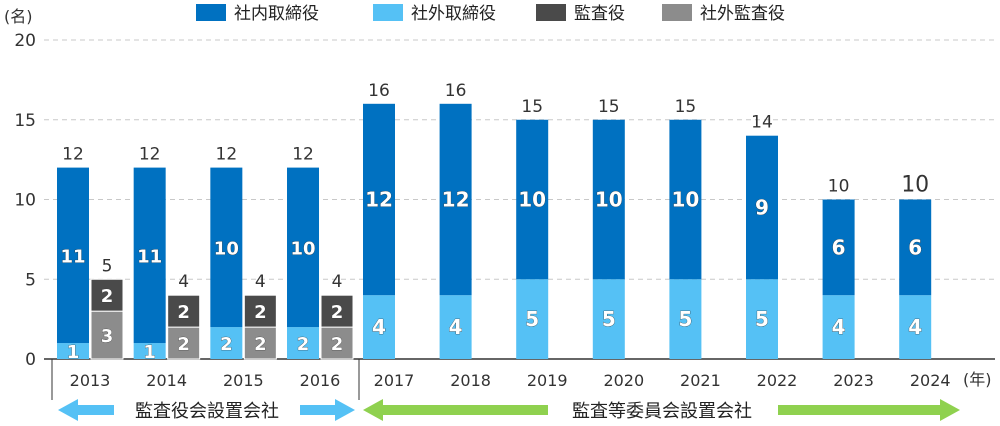 The image size is (1000, 426). I want to click on x-tick-label: 2016, so click(320, 380).